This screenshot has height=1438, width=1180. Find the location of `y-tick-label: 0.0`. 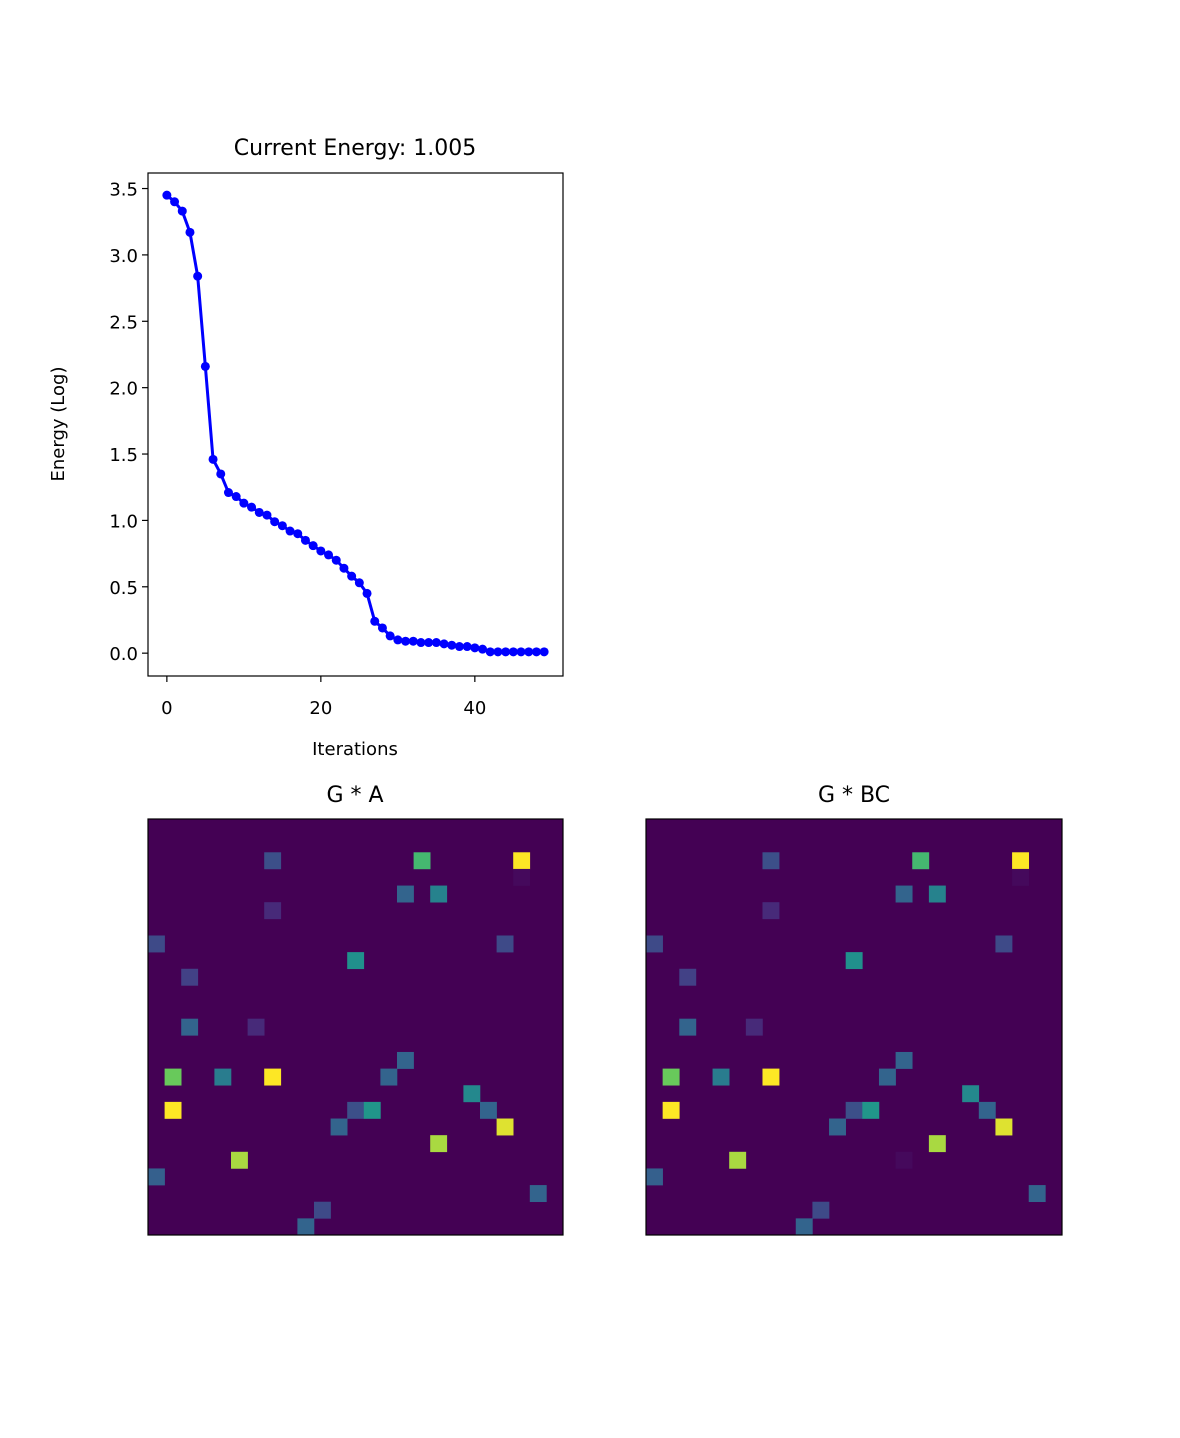

y-tick-label: 0.0 is located at coordinates (123, 654).